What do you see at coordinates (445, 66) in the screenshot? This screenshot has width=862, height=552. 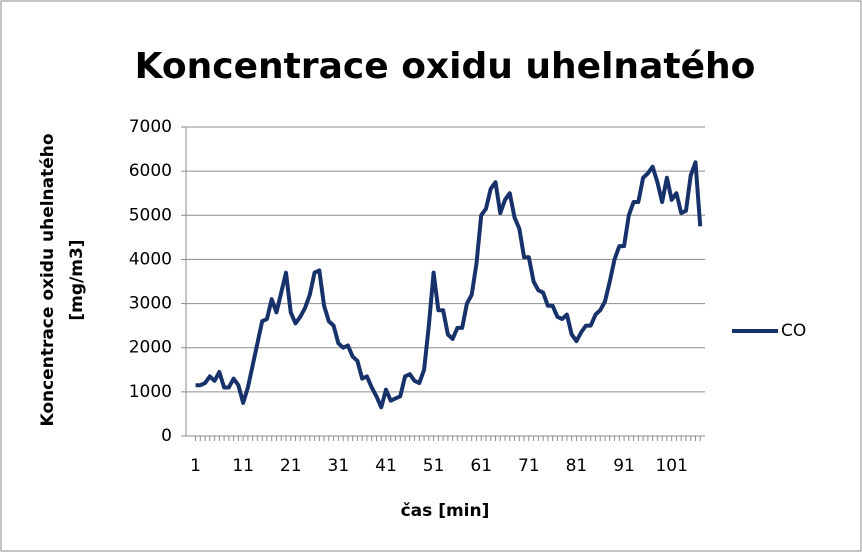 I see `chart-title: Koncentrace oxidu uhelnatého` at bounding box center [445, 66].